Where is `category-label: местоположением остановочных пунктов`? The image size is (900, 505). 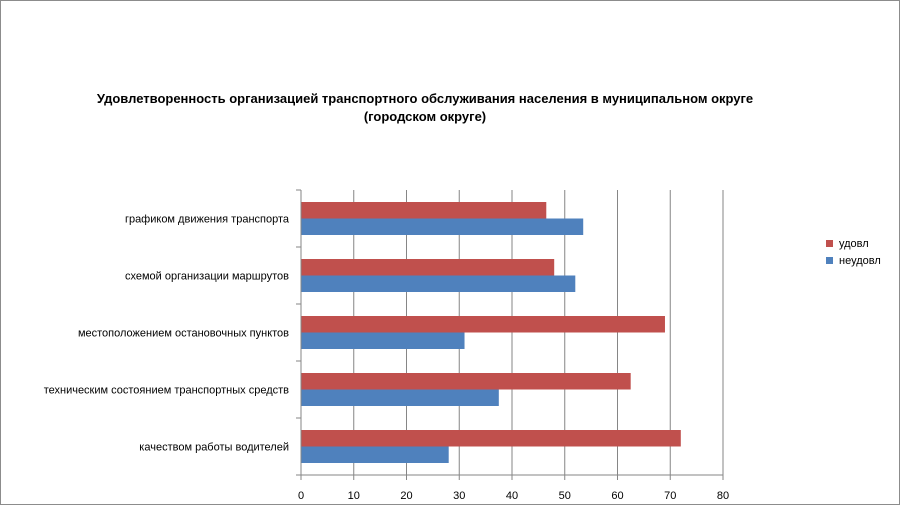 category-label: местоположением остановочных пунктов is located at coordinates (183, 334).